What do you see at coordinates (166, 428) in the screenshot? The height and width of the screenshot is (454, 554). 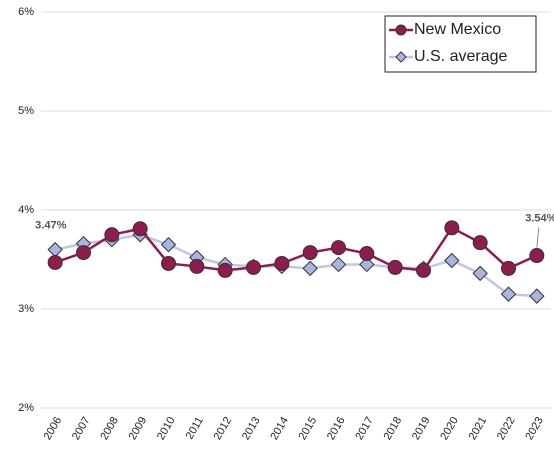 I see `x-tick-label: 2010` at bounding box center [166, 428].